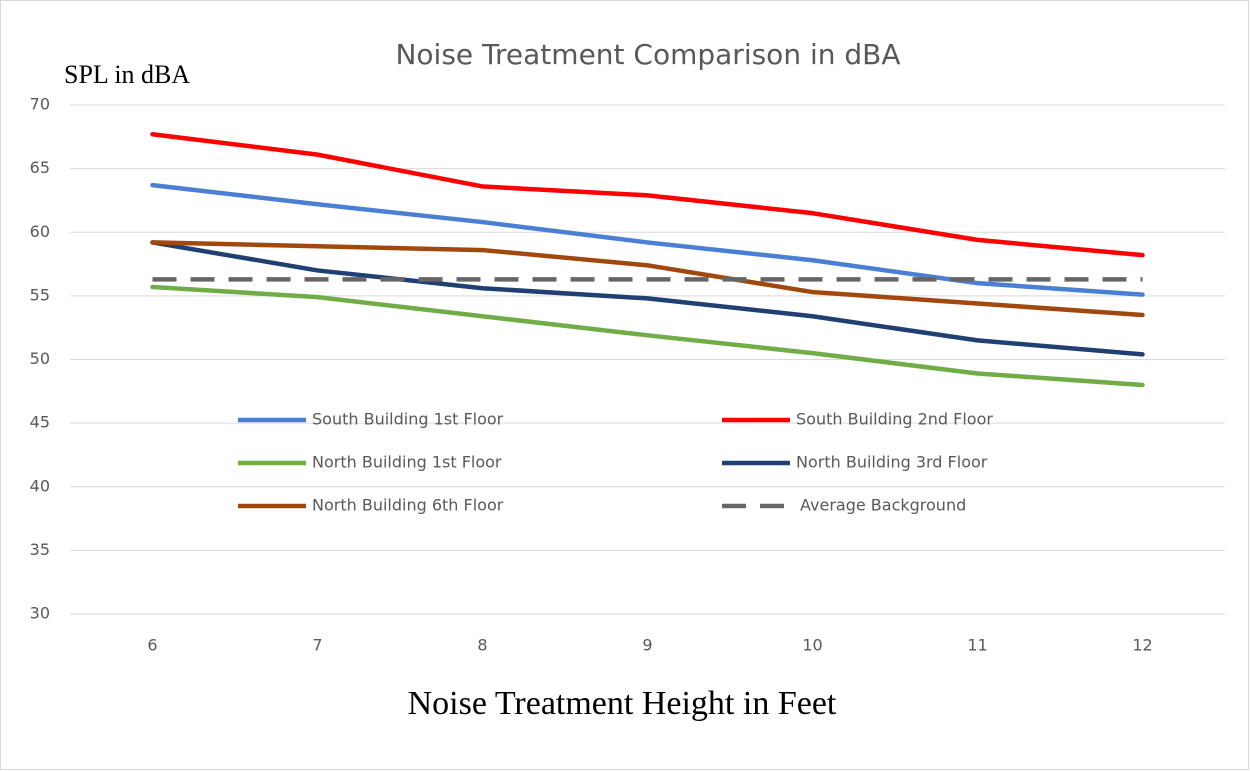 The image size is (1250, 771). Describe the element at coordinates (812, 645) in the screenshot. I see `x-tick-label: 10` at that location.